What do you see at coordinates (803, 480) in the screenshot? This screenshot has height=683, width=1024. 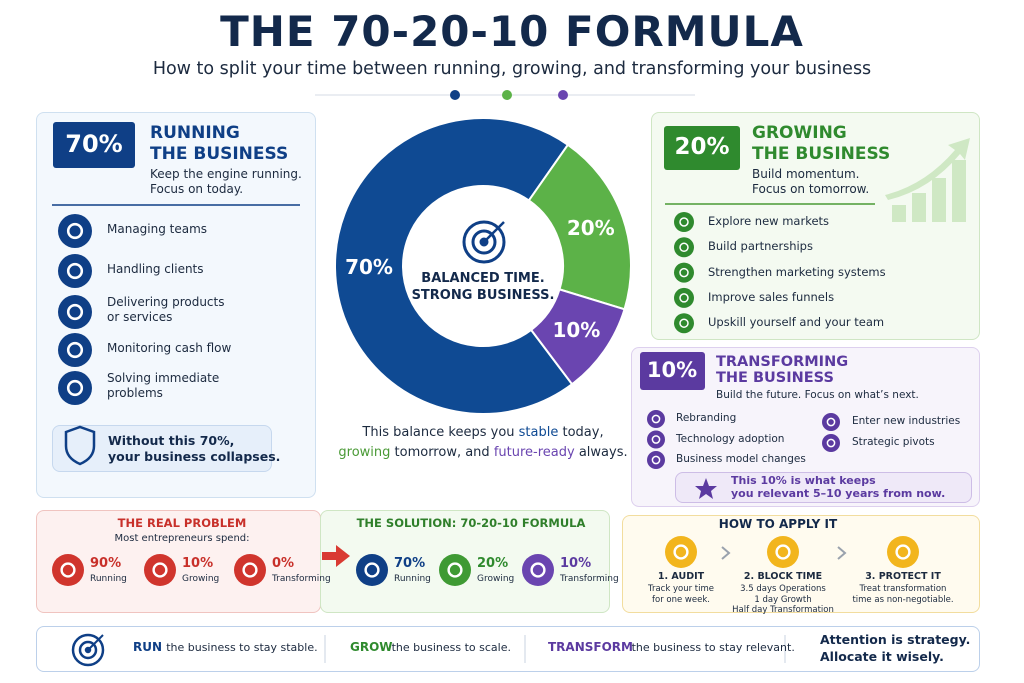 I see `note-text: This 10% is what keeps` at bounding box center [803, 480].